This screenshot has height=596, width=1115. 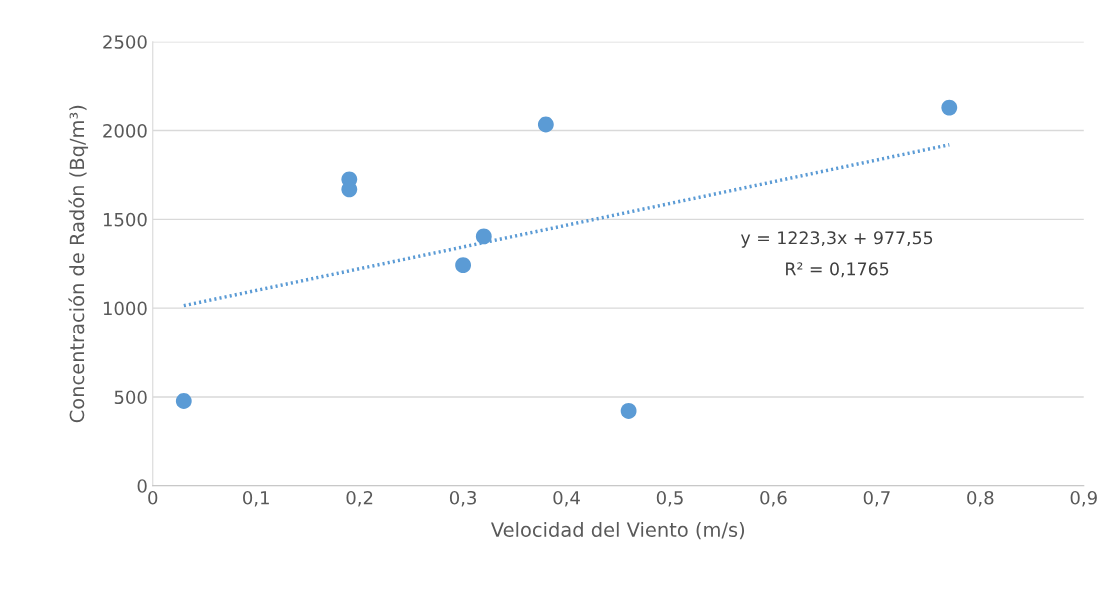 I want to click on y-tick-label: 1000, so click(x=125, y=308).